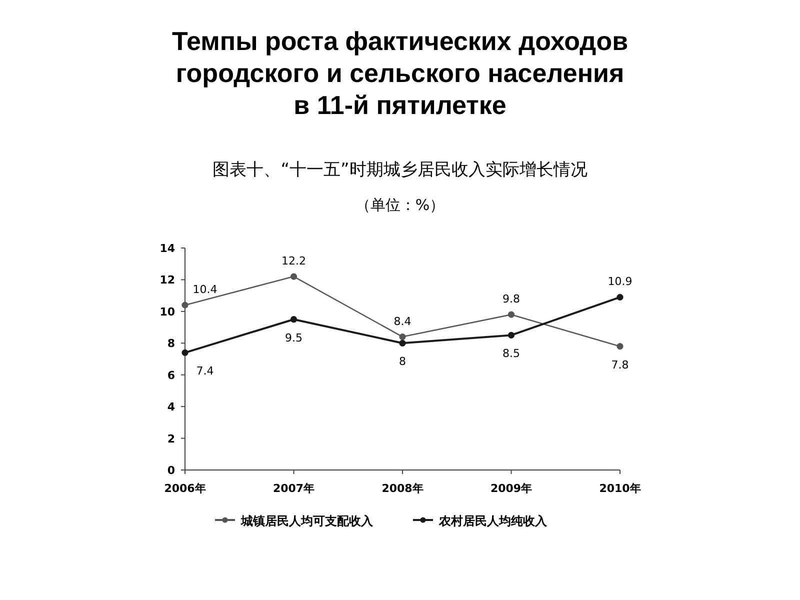 Image resolution: width=800 pixels, height=600 pixels. Describe the element at coordinates (293, 488) in the screenshot. I see `x-tick-label: 2007年` at that location.